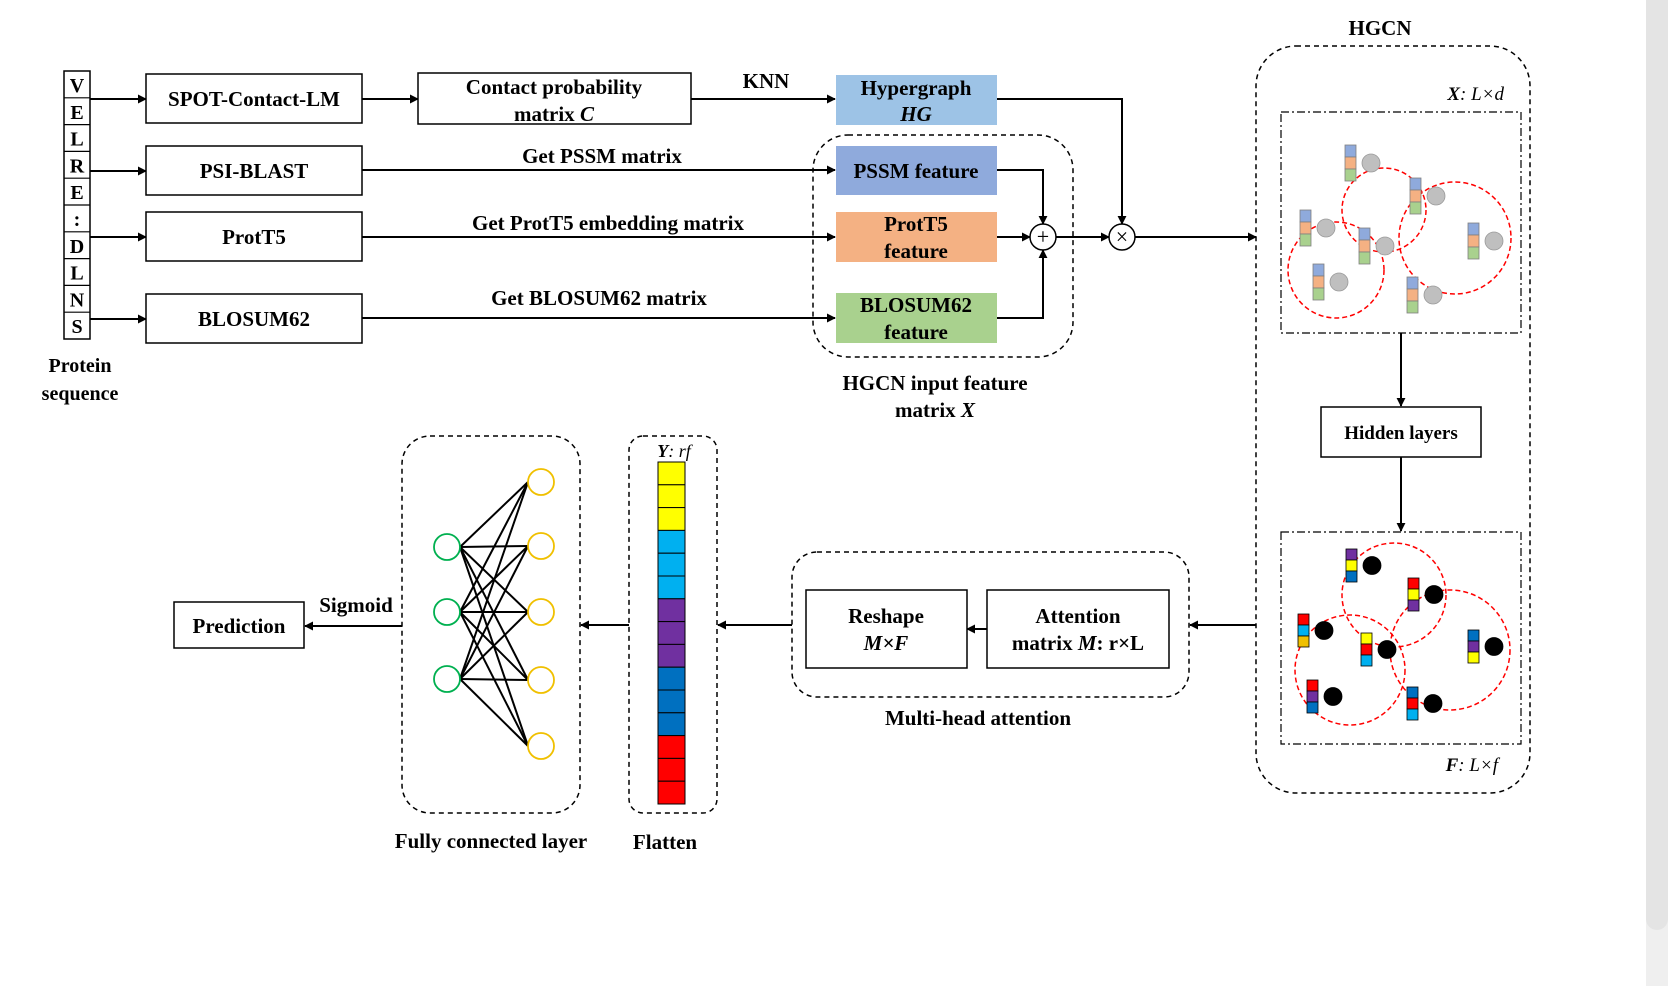 This screenshot has width=1668, height=991. I want to click on pssm-feature-label: PSSM feature, so click(915, 171).